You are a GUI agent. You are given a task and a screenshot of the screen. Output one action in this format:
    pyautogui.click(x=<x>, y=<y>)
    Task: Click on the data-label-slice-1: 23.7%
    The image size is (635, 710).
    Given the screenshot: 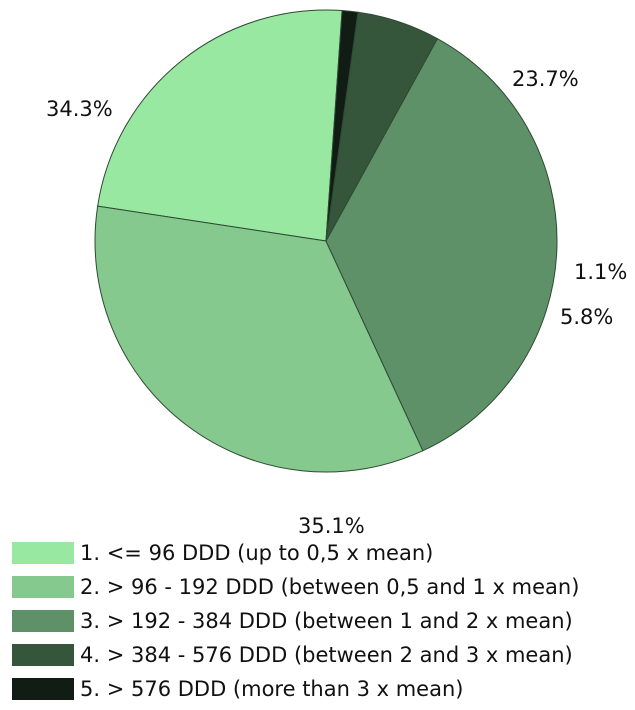 What is the action you would take?
    pyautogui.click(x=545, y=79)
    